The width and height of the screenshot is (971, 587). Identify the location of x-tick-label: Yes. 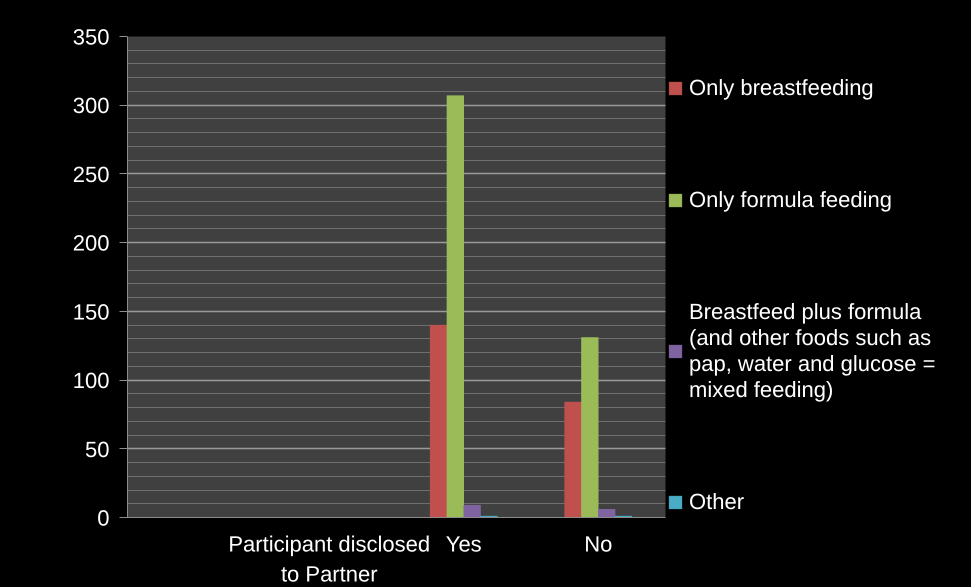
(464, 544).